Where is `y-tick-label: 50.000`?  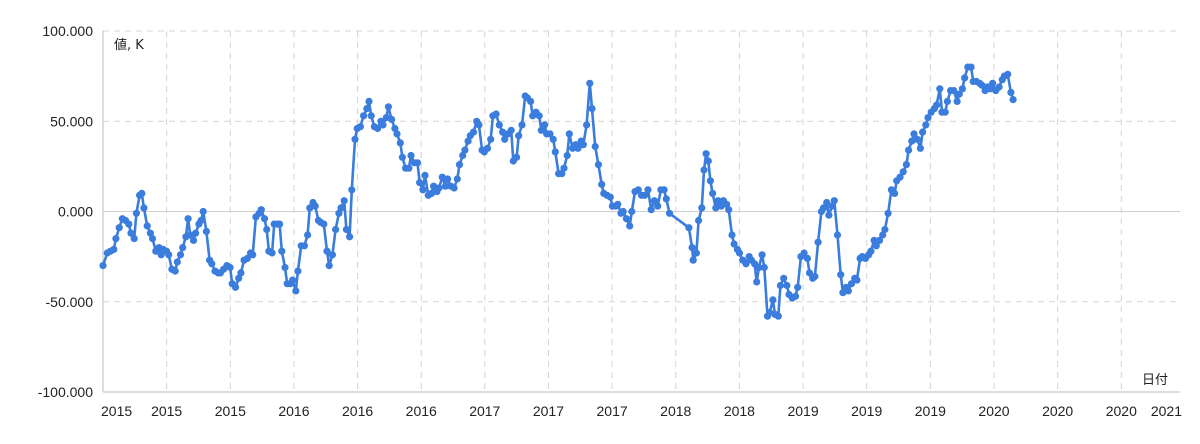 y-tick-label: 50.000 is located at coordinates (71, 121).